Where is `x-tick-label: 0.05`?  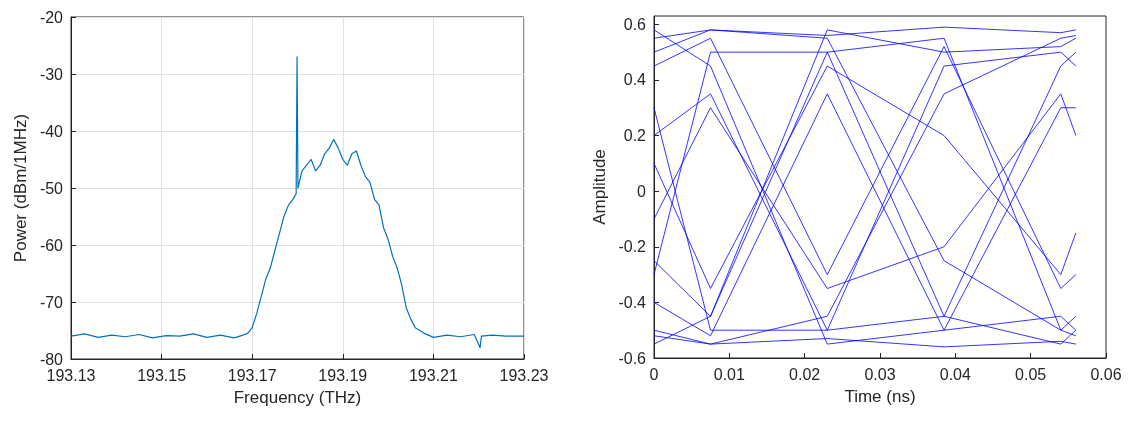
x-tick-label: 0.05 is located at coordinates (1031, 374).